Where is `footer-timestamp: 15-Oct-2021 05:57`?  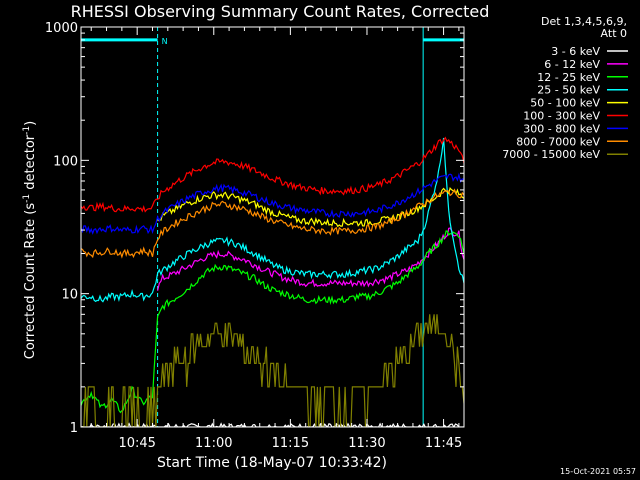 footer-timestamp: 15-Oct-2021 05:57 is located at coordinates (598, 471).